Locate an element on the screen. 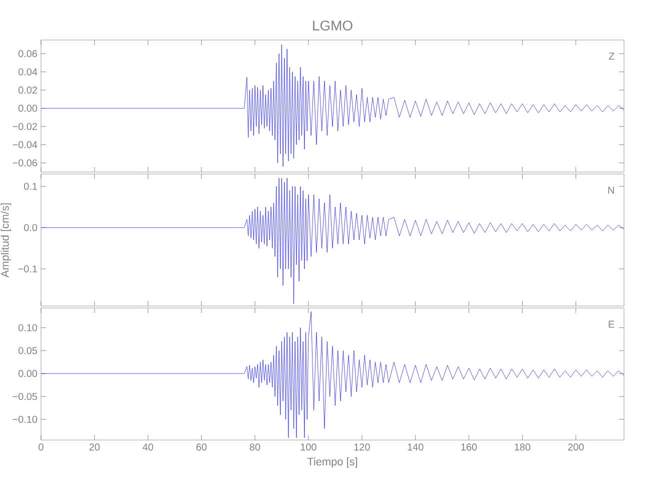  x-tick-label: 60 is located at coordinates (201, 447).